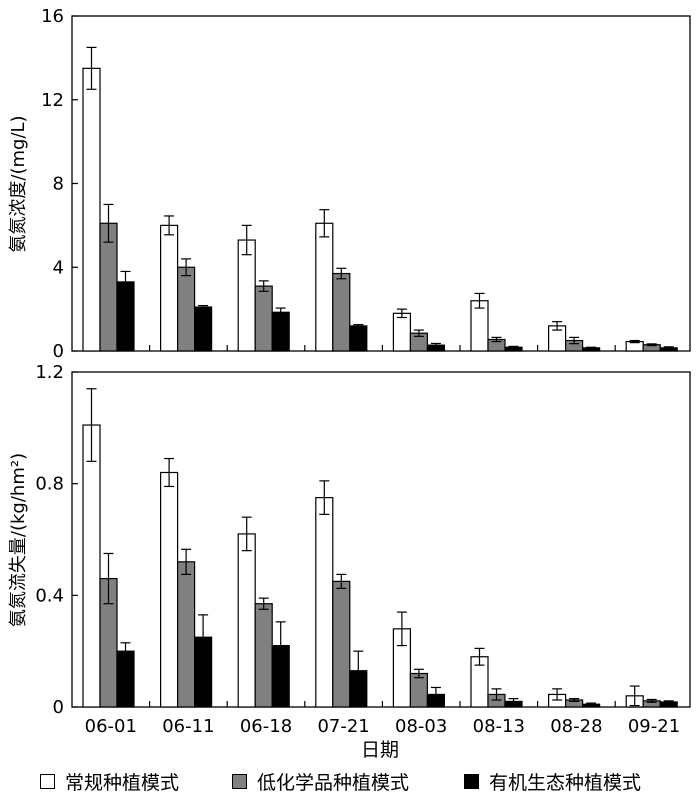 Image resolution: width=700 pixels, height=801 pixels. Describe the element at coordinates (576, 726) in the screenshot. I see `x-tick-label: 08-28` at that location.